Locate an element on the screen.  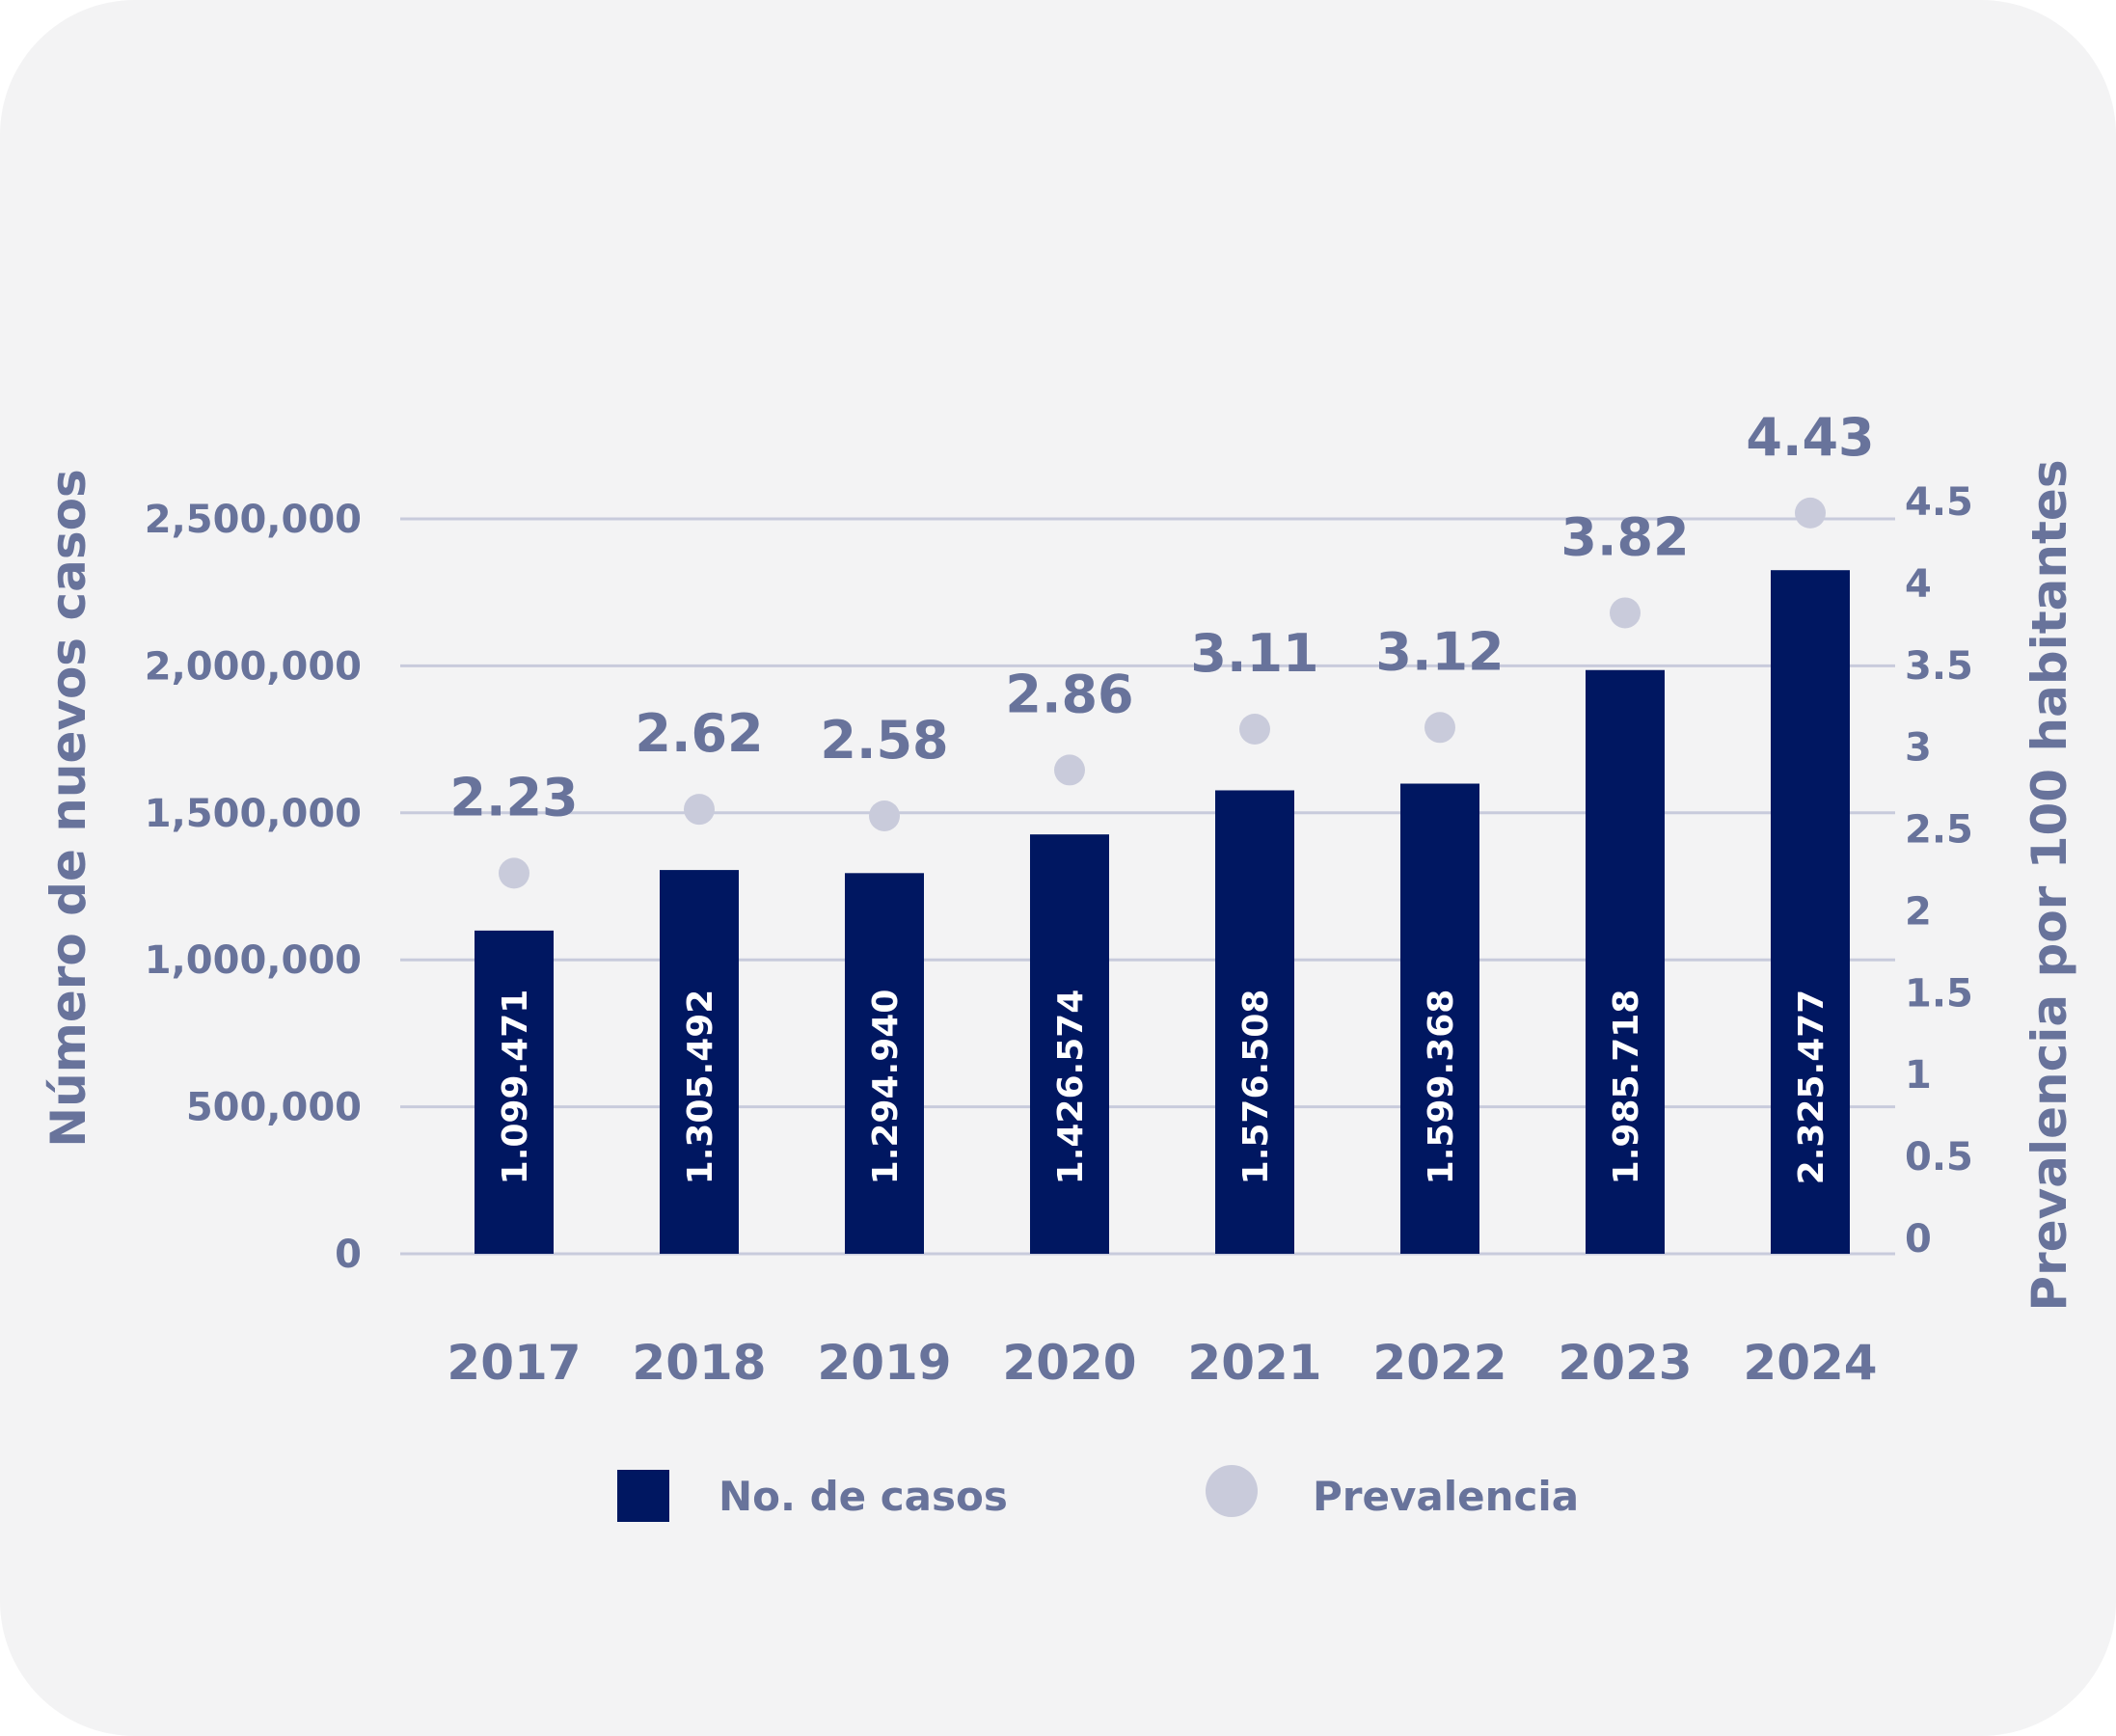
right-axis-title: Prevalencia por 100 habitantes is located at coordinates (2049, 885).